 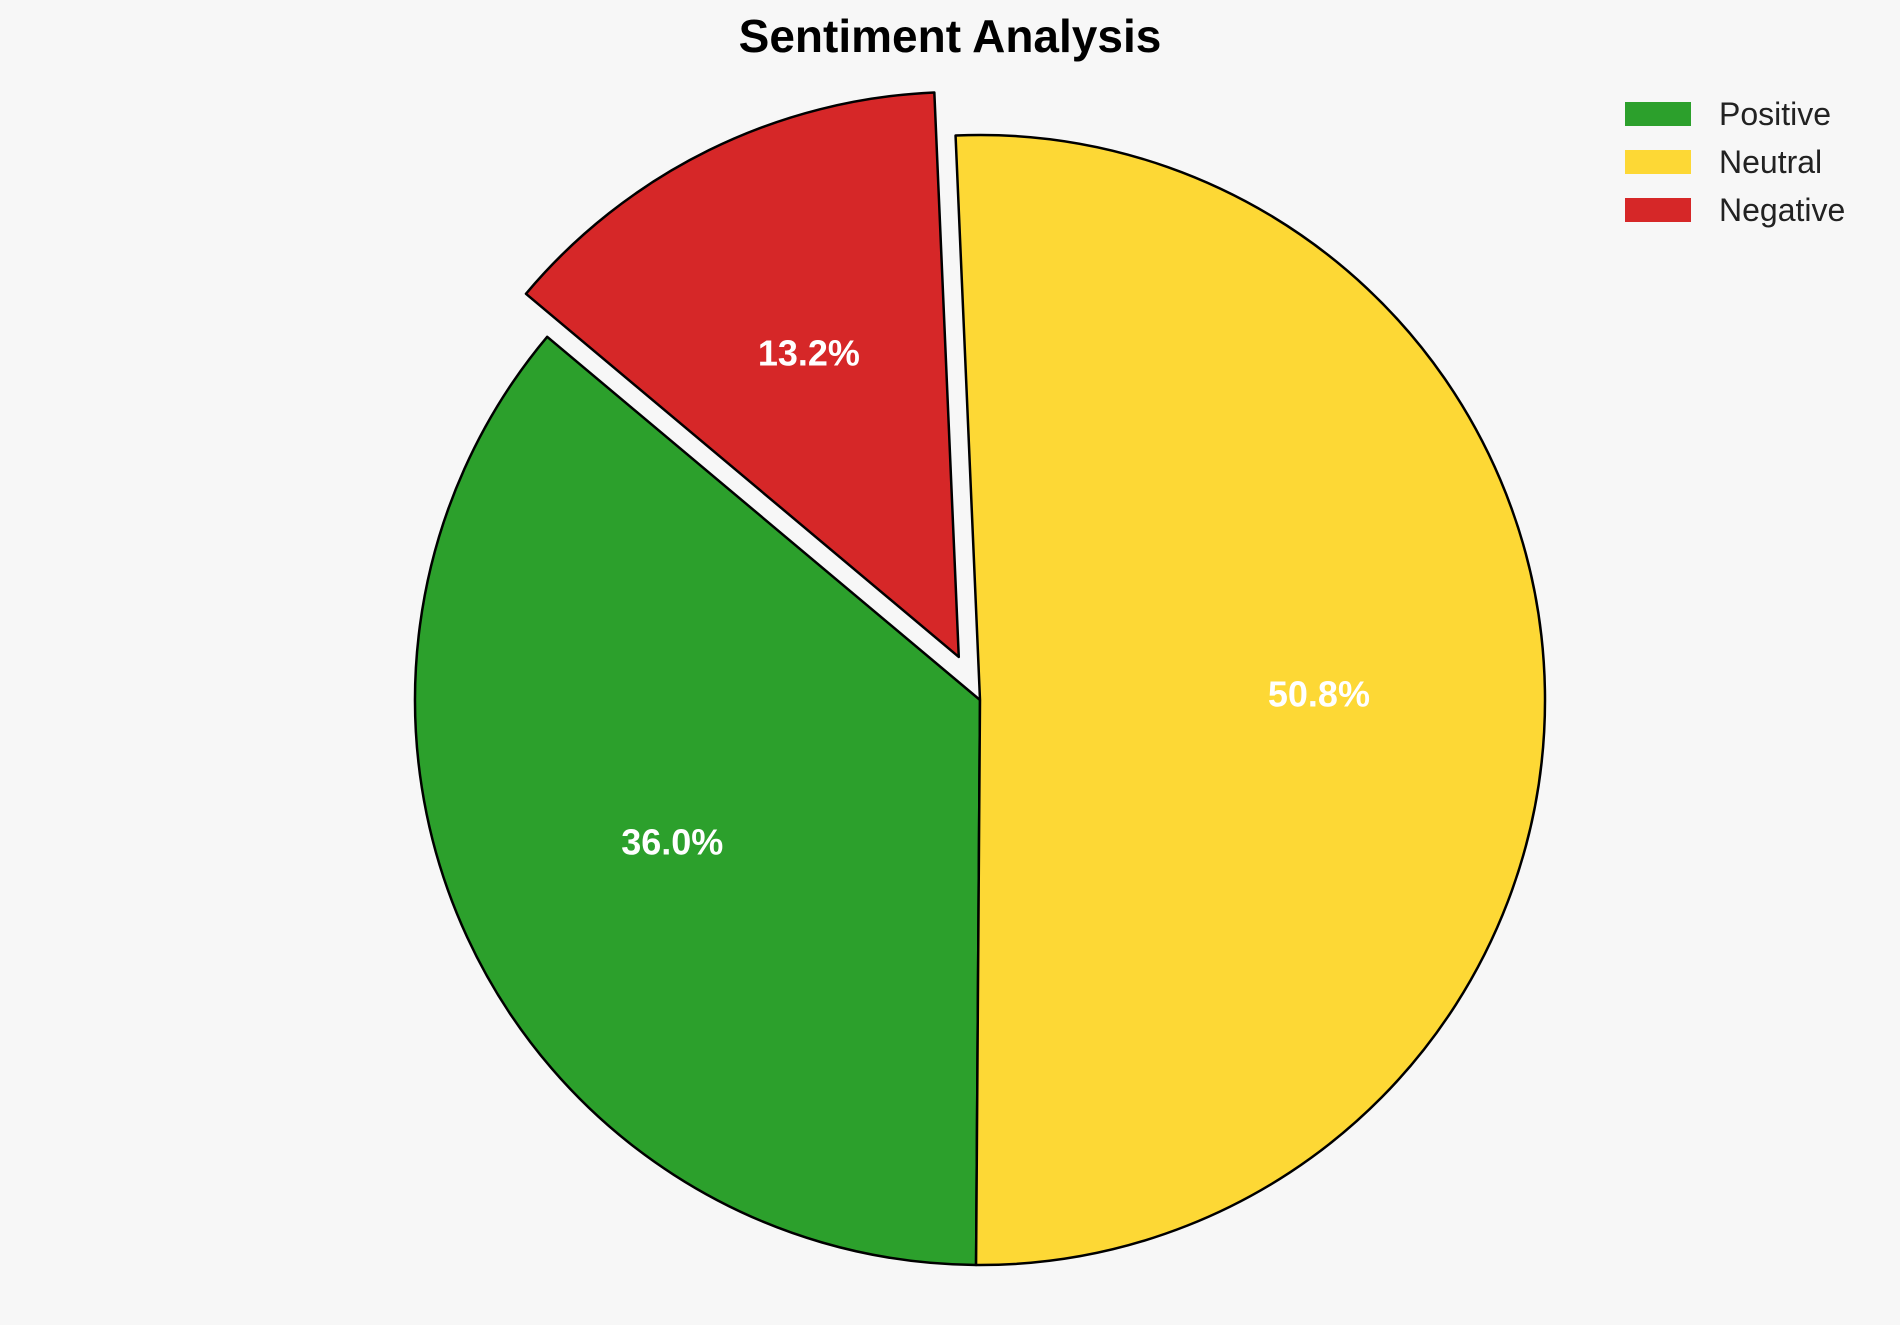 I want to click on pie-value-label-positive: 36.0%, so click(x=672, y=842).